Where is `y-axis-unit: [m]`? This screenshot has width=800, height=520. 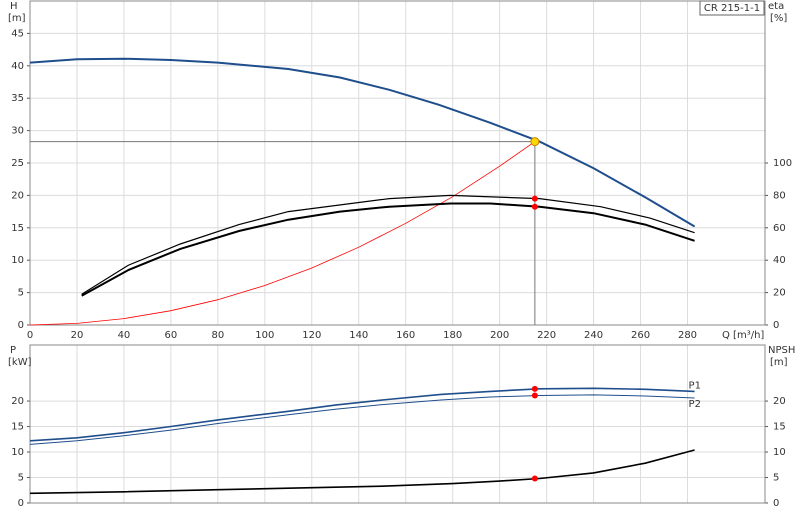
y-axis-unit: [m] is located at coordinates (17, 18).